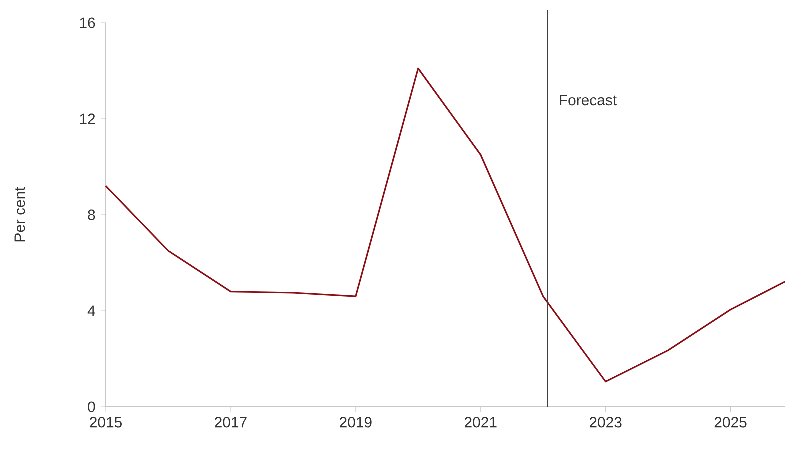  I want to click on y-tick-label: 0, so click(92, 407).